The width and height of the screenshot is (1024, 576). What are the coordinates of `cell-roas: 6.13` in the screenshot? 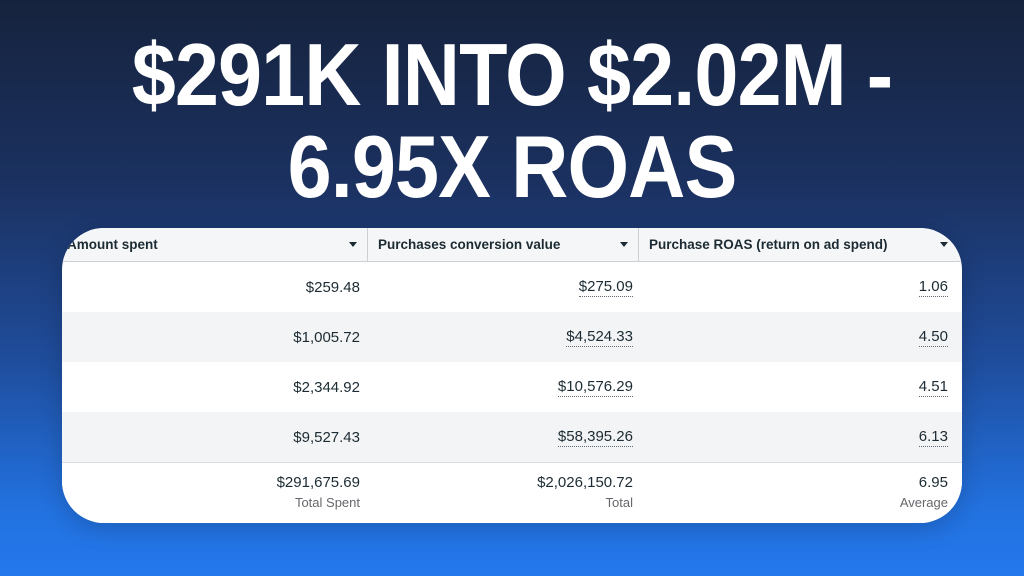 It's located at (800, 437).